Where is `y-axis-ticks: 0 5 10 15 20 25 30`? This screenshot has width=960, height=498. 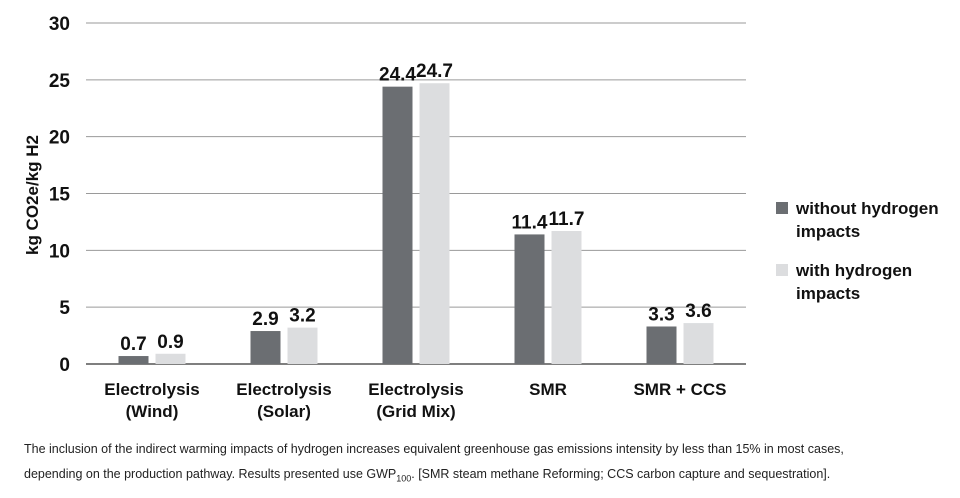 y-axis-ticks: 0 5 10 15 20 25 30 is located at coordinates (60, 195).